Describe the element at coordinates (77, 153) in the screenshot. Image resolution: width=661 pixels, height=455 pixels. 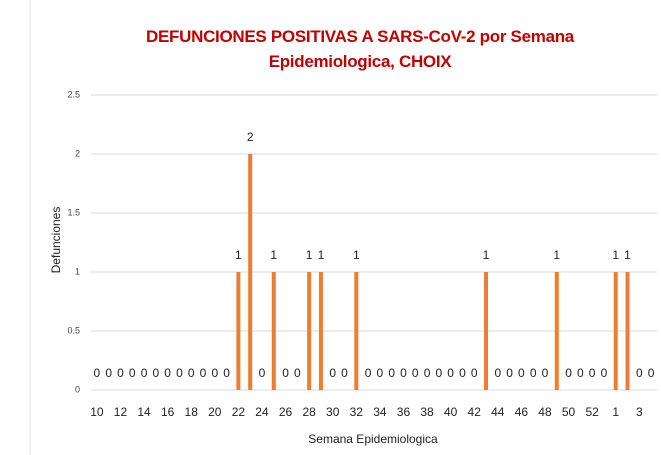
I see `y-tick-label: 2` at that location.